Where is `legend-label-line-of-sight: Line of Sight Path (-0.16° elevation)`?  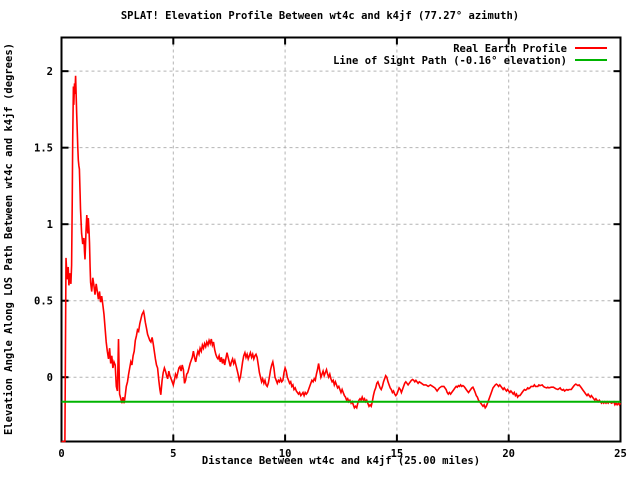
legend-label-line-of-sight: Line of Sight Path (-0.16° elevation) is located at coordinates (450, 61).